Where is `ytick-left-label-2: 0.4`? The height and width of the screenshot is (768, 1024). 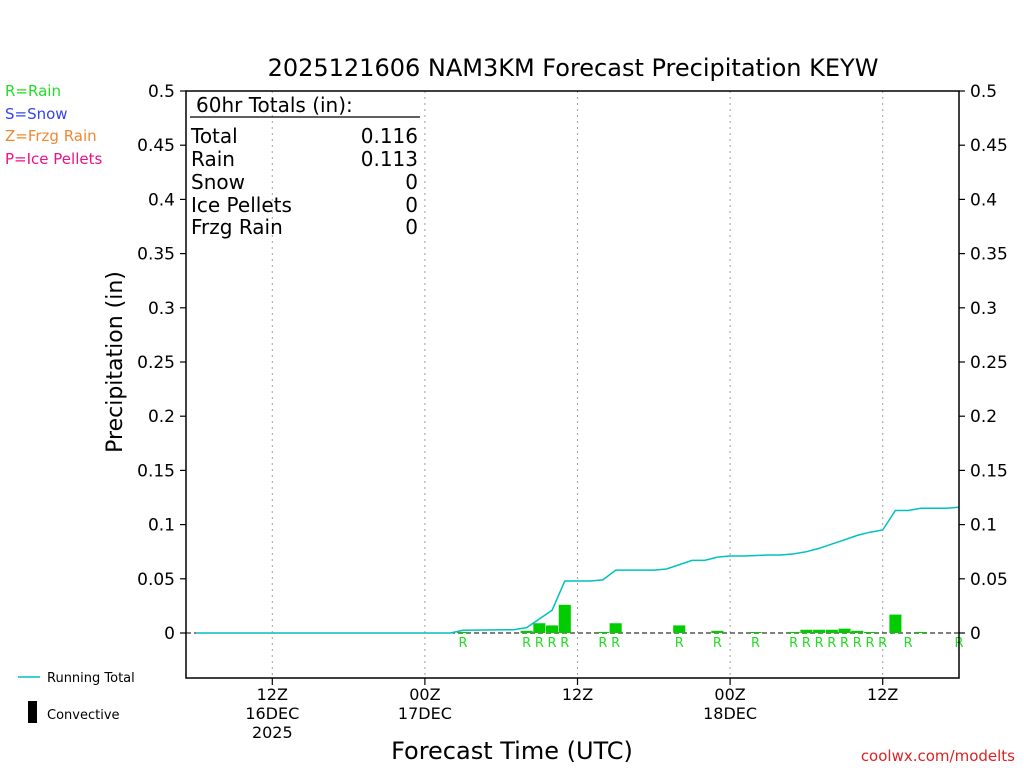 ytick-left-label-2: 0.4 is located at coordinates (161, 200).